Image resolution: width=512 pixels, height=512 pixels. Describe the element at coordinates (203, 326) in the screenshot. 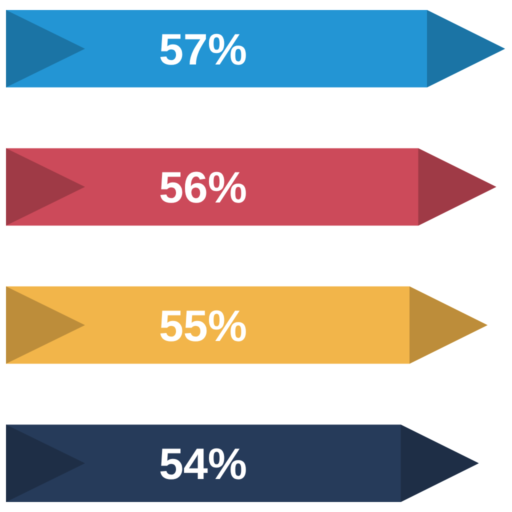

I see `data-label: 55%` at that location.